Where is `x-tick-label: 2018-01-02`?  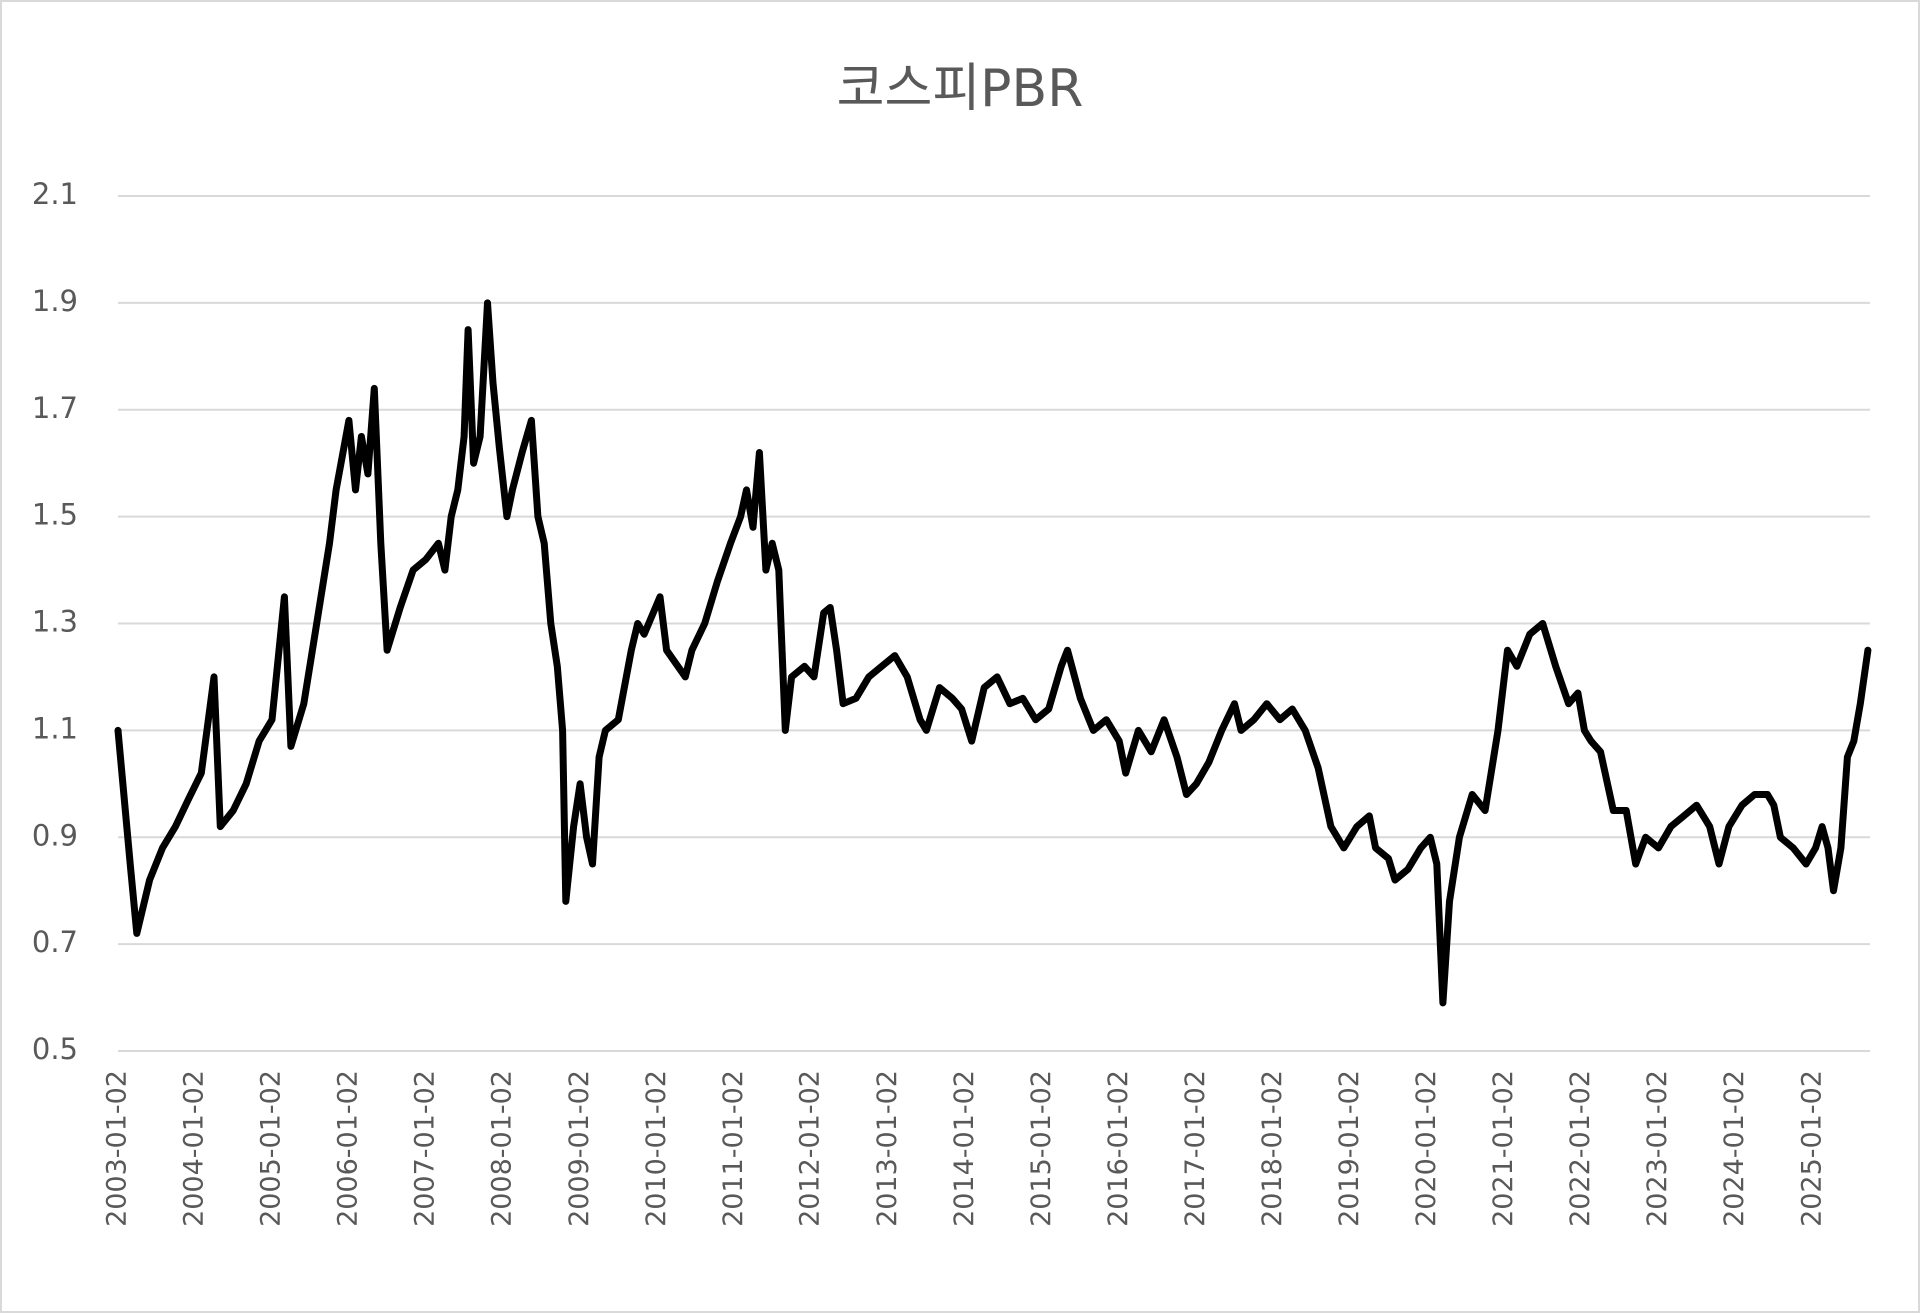 x-tick-label: 2018-01-02 is located at coordinates (1272, 1148).